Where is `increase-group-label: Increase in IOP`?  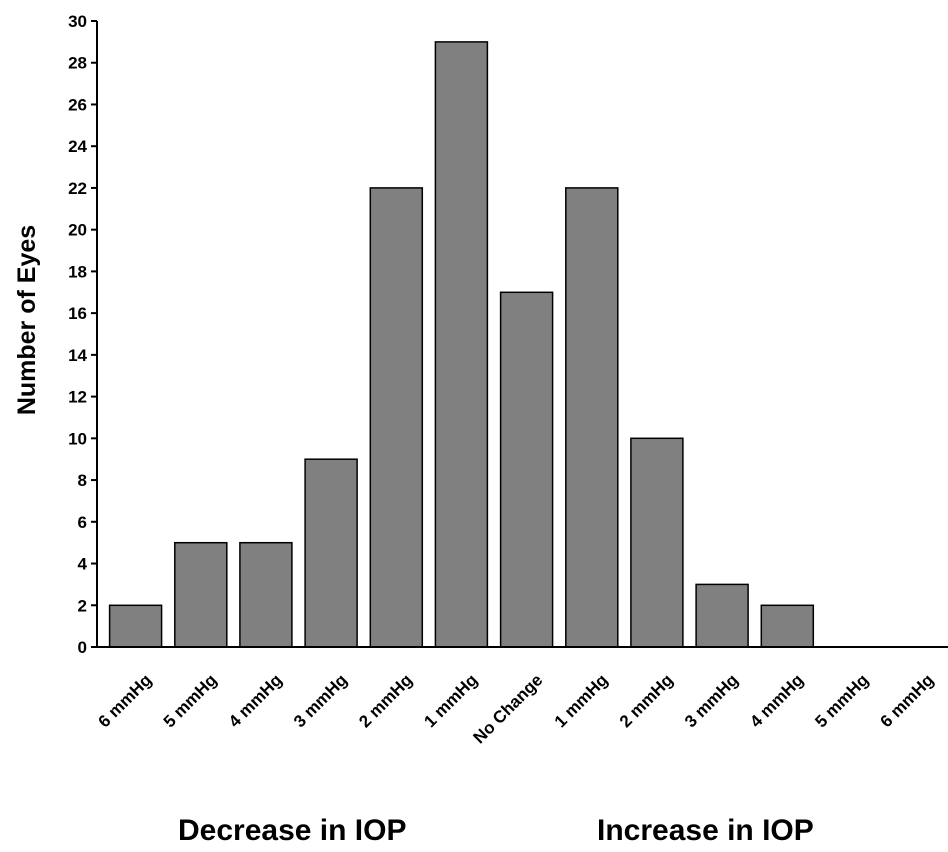 increase-group-label: Increase in IOP is located at coordinates (705, 830).